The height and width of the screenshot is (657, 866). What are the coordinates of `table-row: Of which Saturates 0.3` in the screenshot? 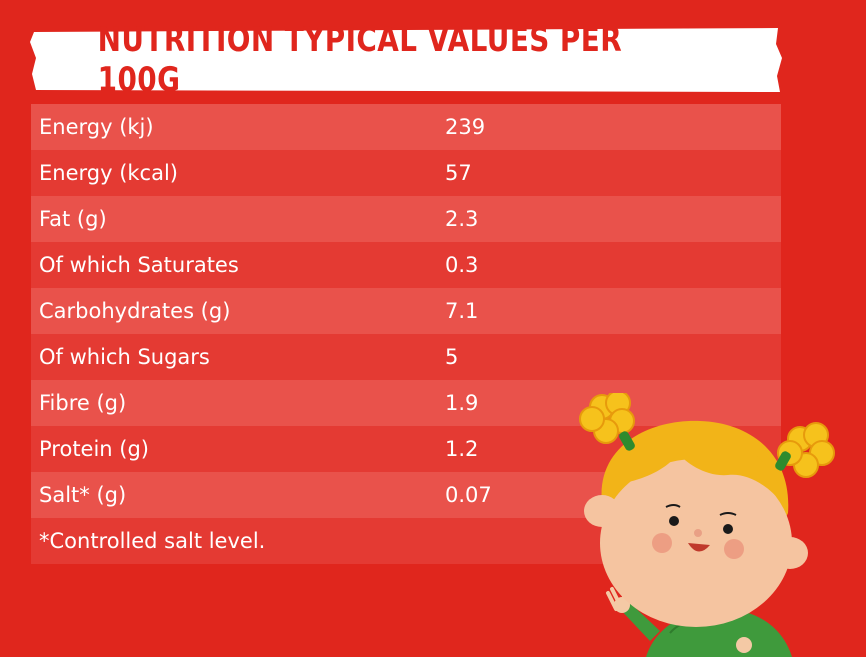 It's located at (406, 265).